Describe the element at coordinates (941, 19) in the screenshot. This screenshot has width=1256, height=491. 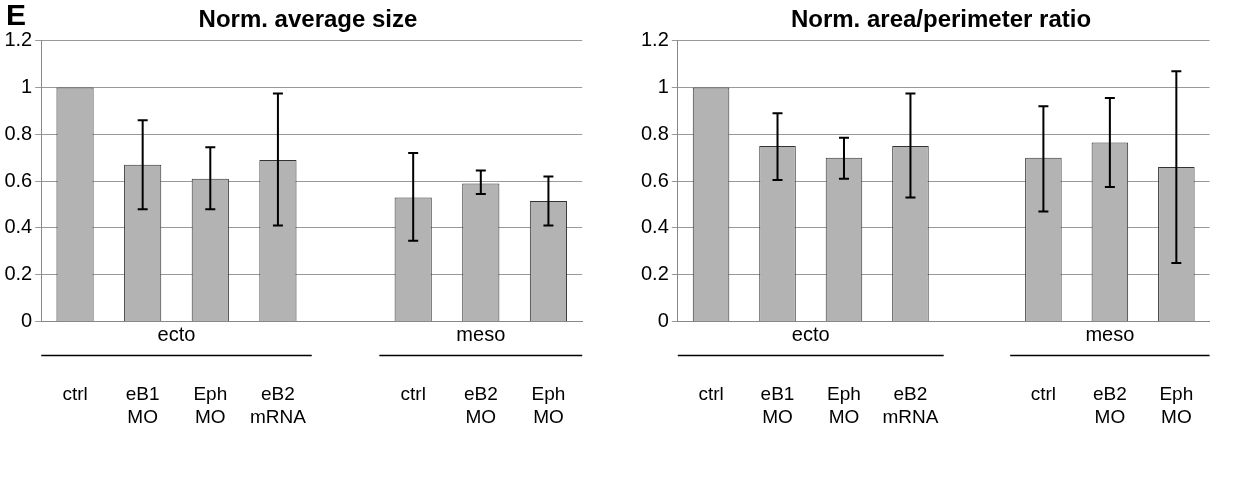
I see `chart-title: Norm. area/perimeter ratio` at that location.